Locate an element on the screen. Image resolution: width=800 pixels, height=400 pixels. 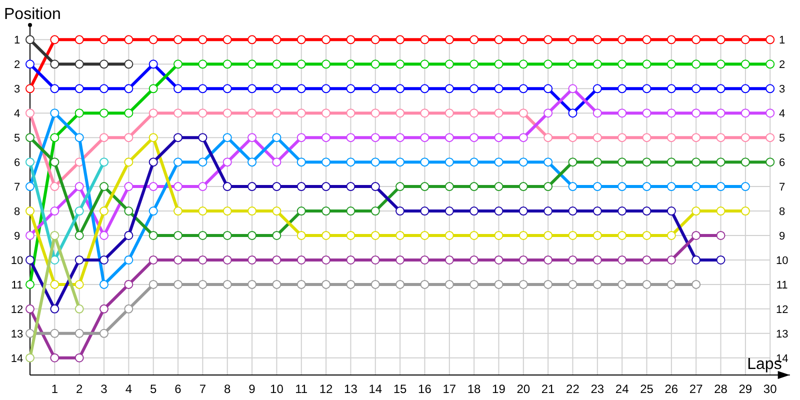
y2-tick-label: 11 is located at coordinates (782, 285).